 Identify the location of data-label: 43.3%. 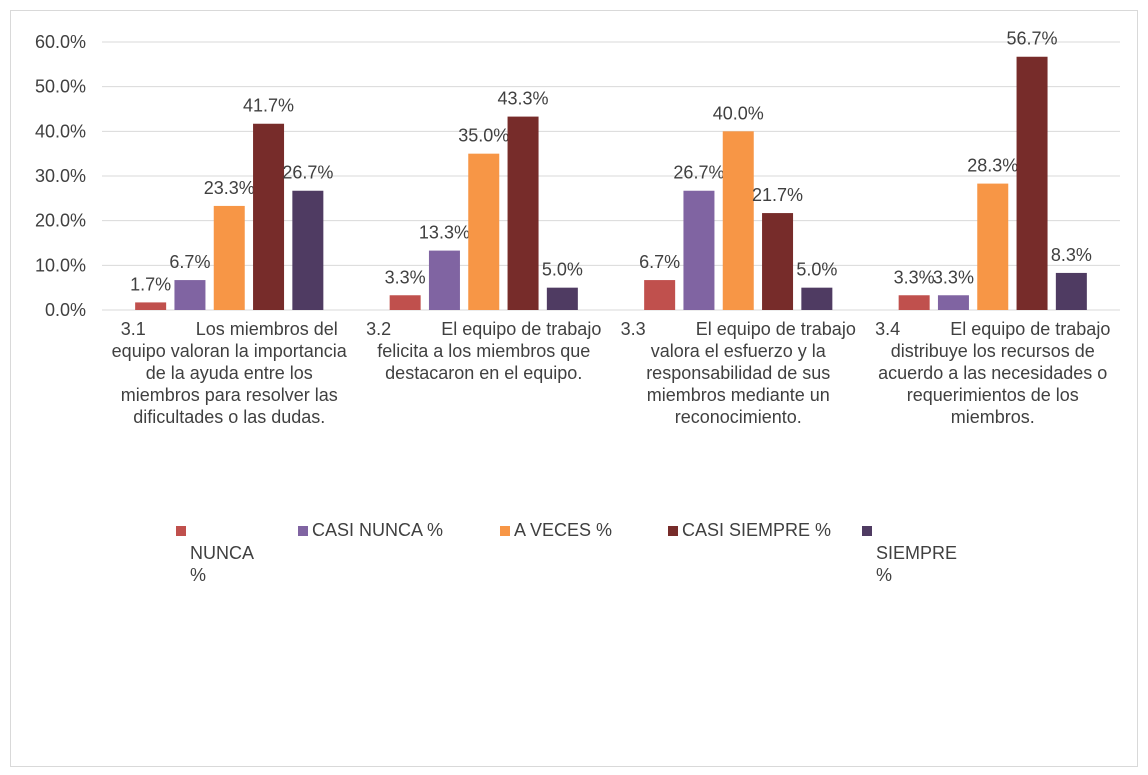
(523, 99).